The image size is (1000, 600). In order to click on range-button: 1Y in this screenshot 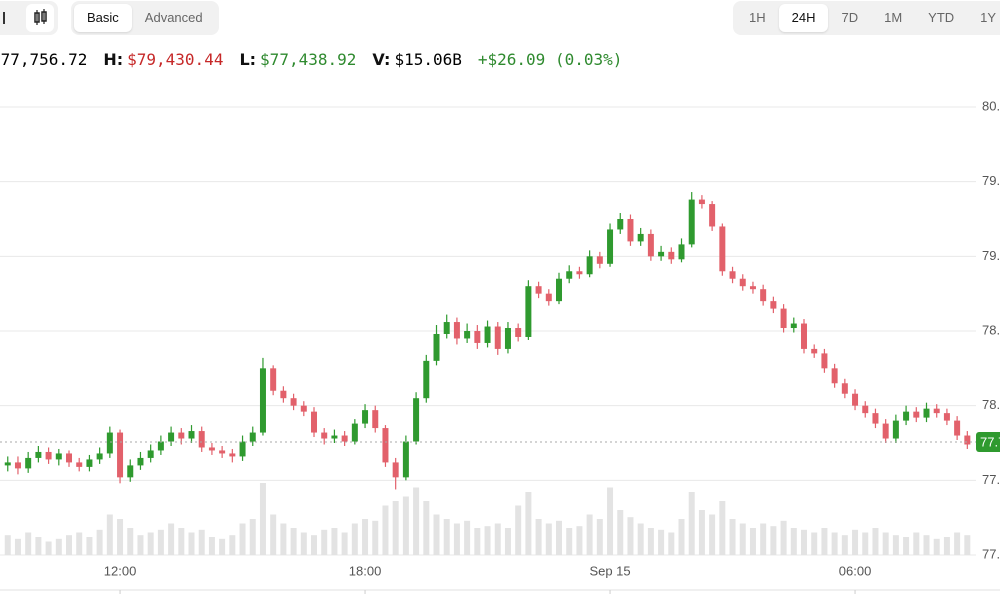, I will do `click(988, 17)`.